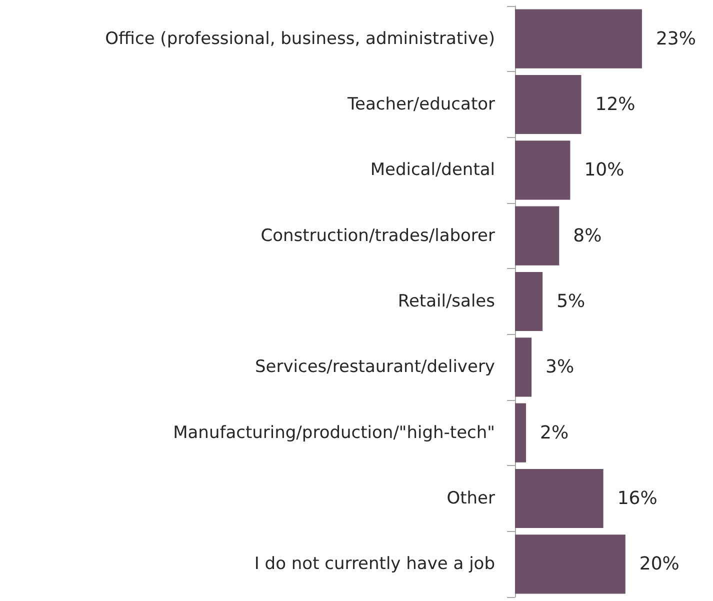 This screenshot has height=601, width=713. What do you see at coordinates (560, 367) in the screenshot?
I see `data-label: 3%` at bounding box center [560, 367].